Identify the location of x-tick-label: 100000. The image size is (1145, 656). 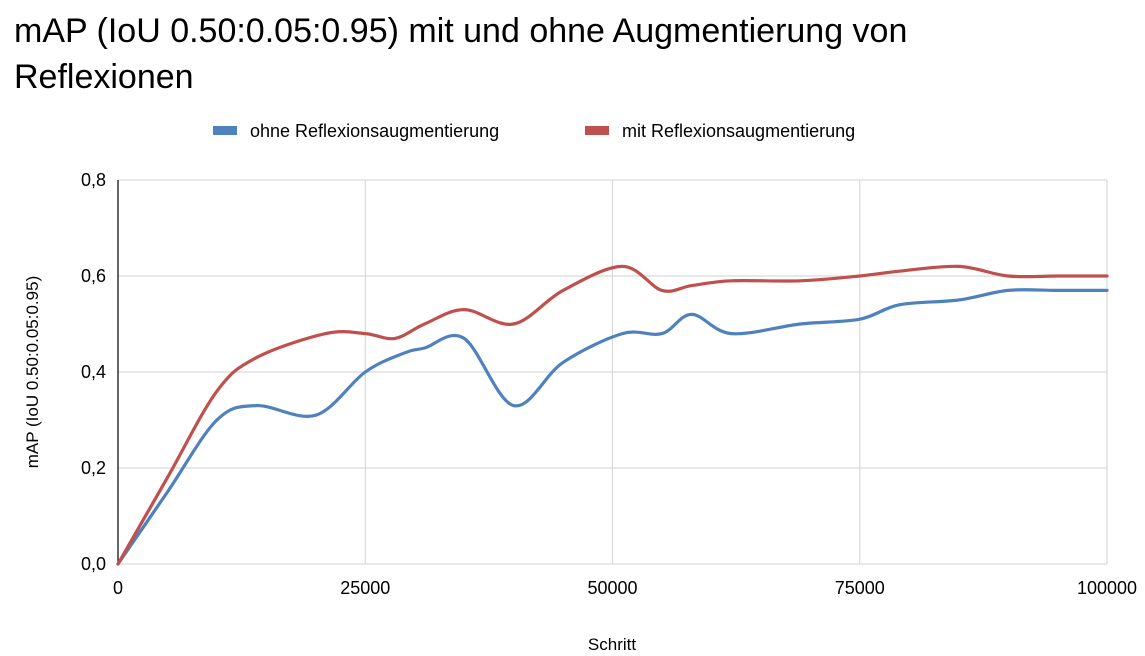
(1107, 588).